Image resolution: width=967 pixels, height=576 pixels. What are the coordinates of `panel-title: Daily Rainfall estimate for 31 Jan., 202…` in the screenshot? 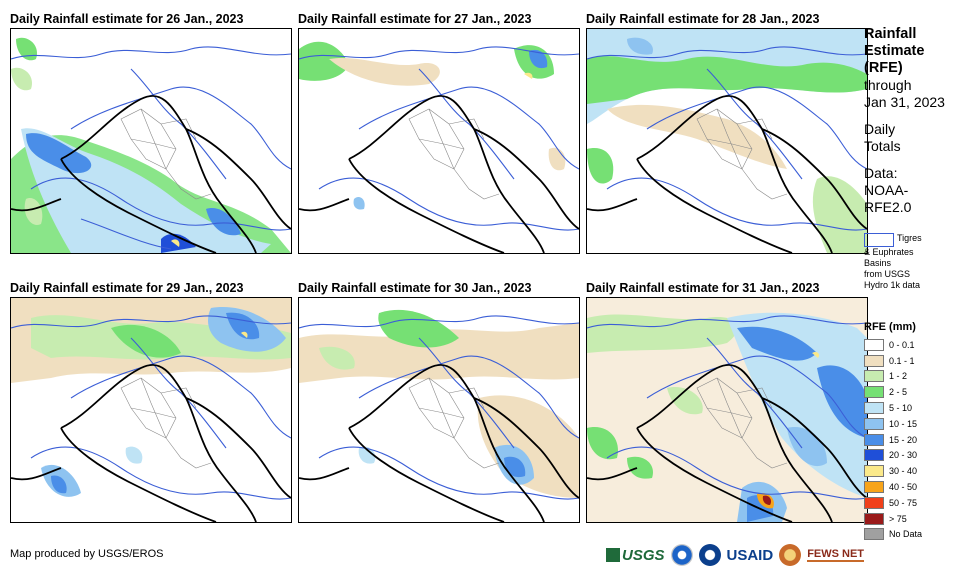 It's located at (703, 288).